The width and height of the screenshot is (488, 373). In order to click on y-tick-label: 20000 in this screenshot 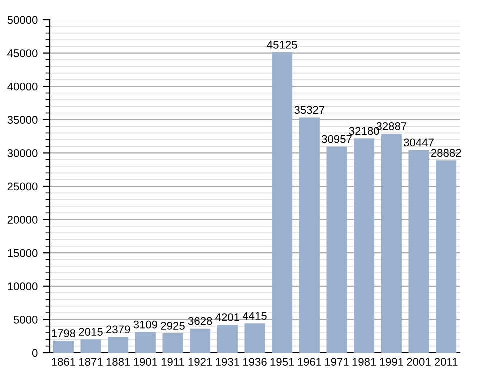, I will do `click(23, 220)`.